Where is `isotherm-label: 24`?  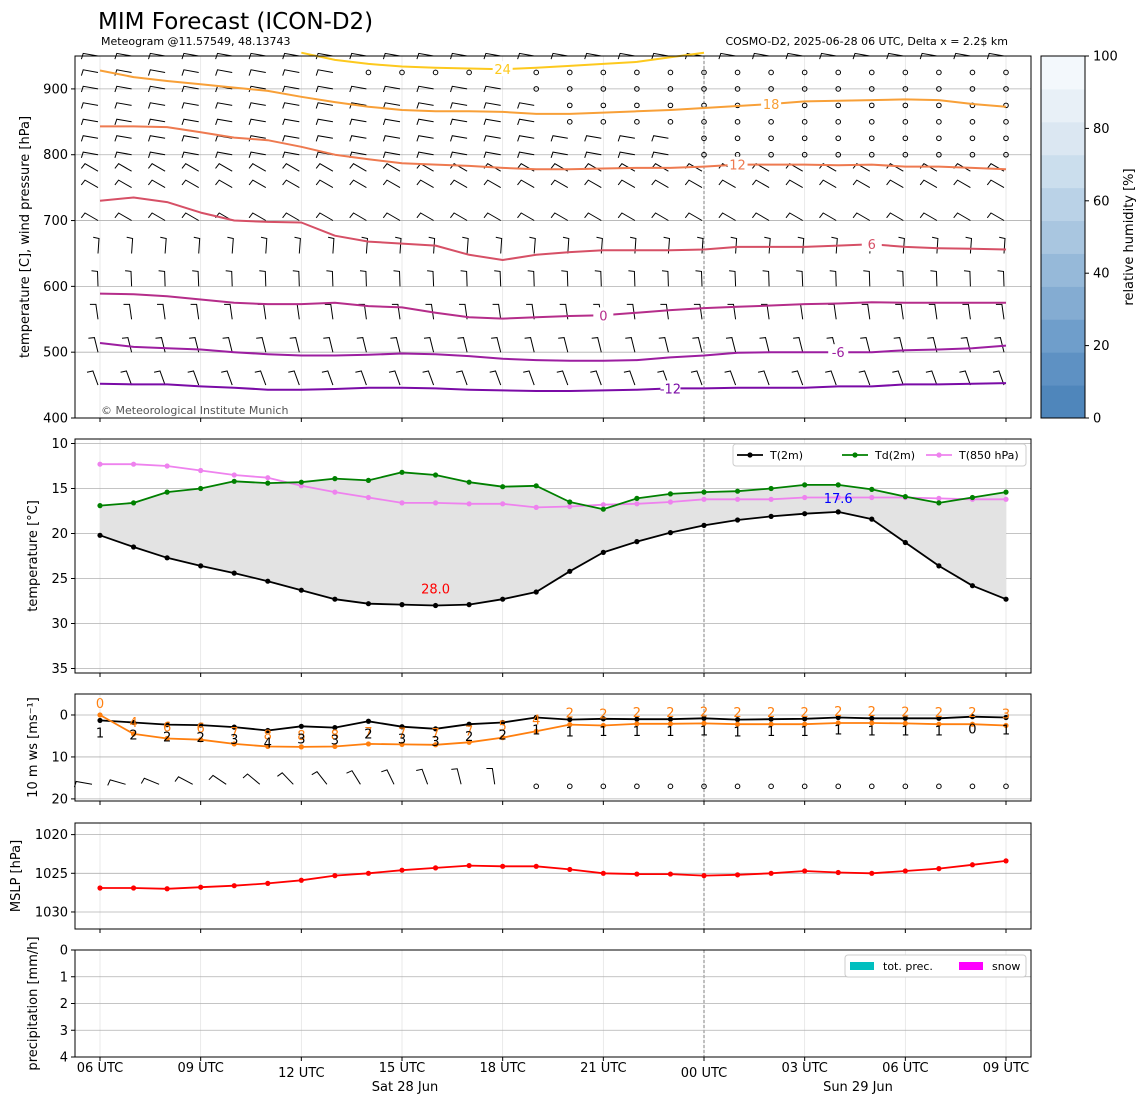
isotherm-label: 24 is located at coordinates (502, 70).